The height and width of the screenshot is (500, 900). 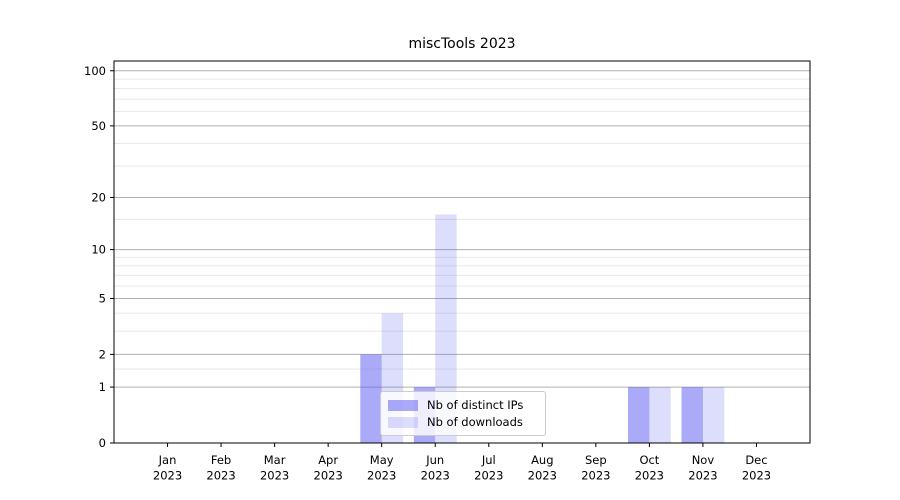 What do you see at coordinates (703, 460) in the screenshot?
I see `x-tick-label-month: Nov` at bounding box center [703, 460].